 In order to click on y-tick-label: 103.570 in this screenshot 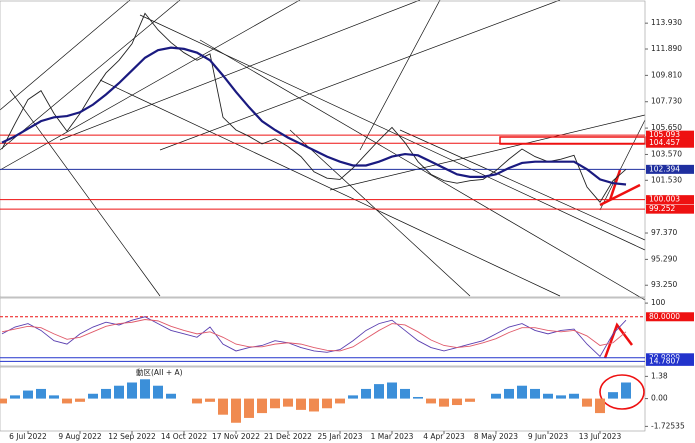, I will do `click(666, 153)`.